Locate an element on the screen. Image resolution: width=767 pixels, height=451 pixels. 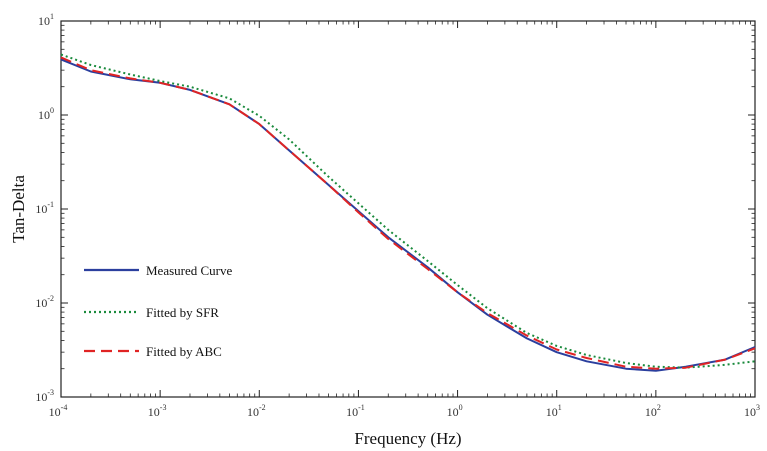
y-tick-label: 10⁻² is located at coordinates (44, 302).